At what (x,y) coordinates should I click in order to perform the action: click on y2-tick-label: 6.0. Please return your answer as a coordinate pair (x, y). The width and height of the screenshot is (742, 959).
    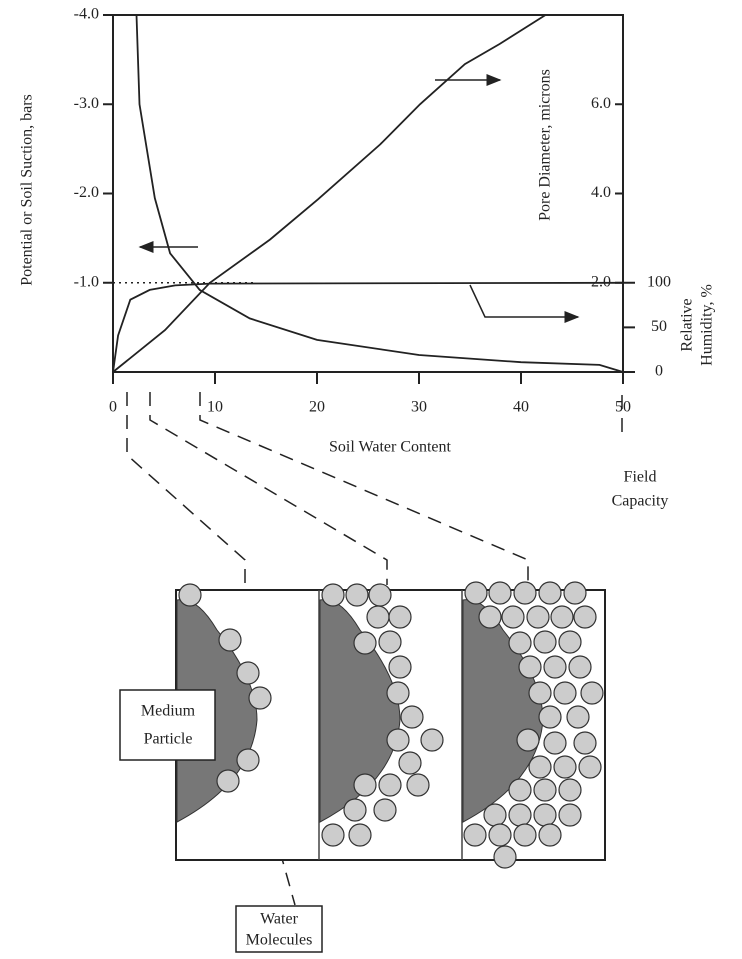
    Looking at the image, I should click on (601, 103).